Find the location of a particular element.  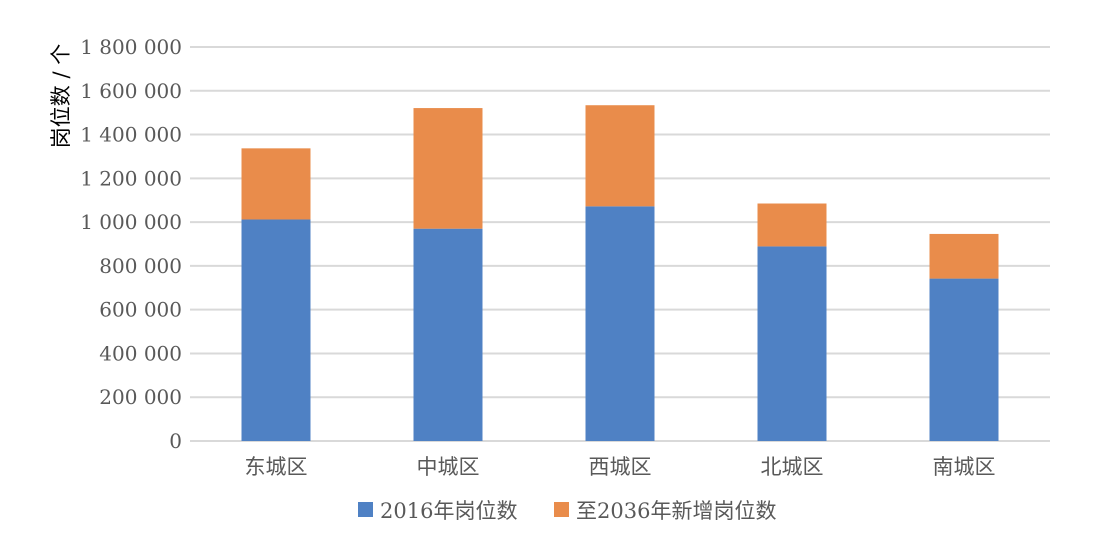

legend-label: 至2036年新增岗位数 is located at coordinates (676, 511).